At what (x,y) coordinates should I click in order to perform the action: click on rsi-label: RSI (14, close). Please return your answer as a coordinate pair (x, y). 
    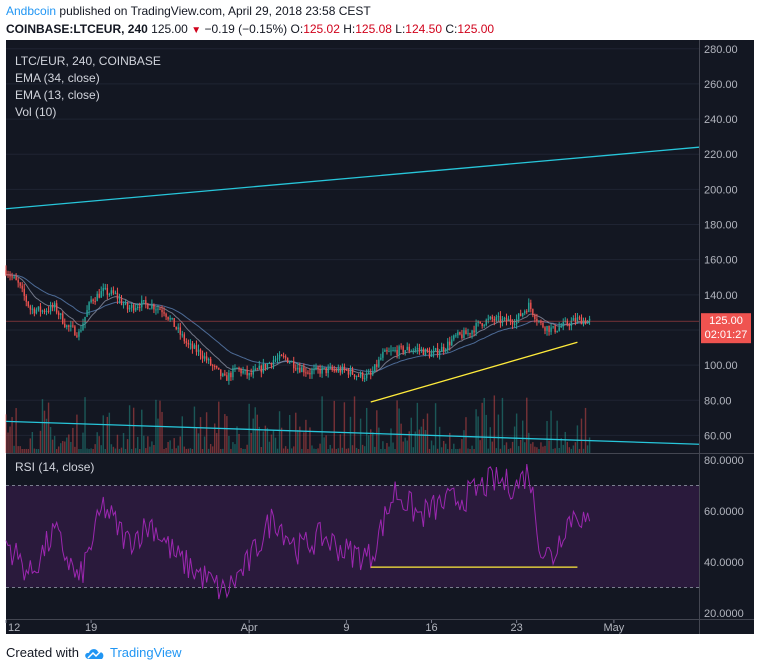
    Looking at the image, I should click on (54, 467).